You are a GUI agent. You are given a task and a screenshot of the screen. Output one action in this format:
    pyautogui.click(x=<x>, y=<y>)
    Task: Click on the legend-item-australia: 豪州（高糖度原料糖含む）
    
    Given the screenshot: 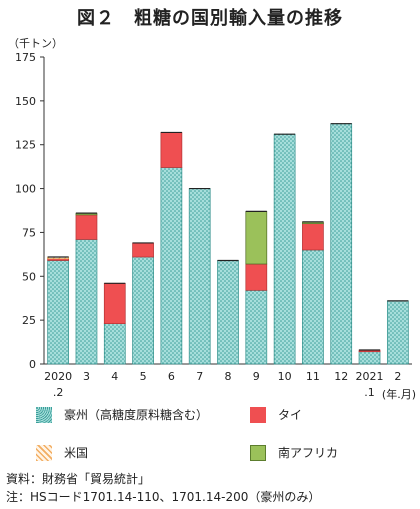 What is the action you would take?
    pyautogui.click(x=122, y=414)
    